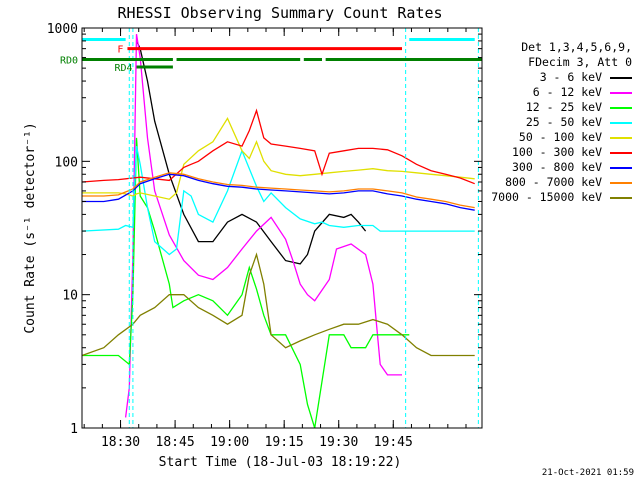 The image size is (640, 480). Describe the element at coordinates (69, 61) in the screenshot. I see `flag-label-3: RD0` at that location.